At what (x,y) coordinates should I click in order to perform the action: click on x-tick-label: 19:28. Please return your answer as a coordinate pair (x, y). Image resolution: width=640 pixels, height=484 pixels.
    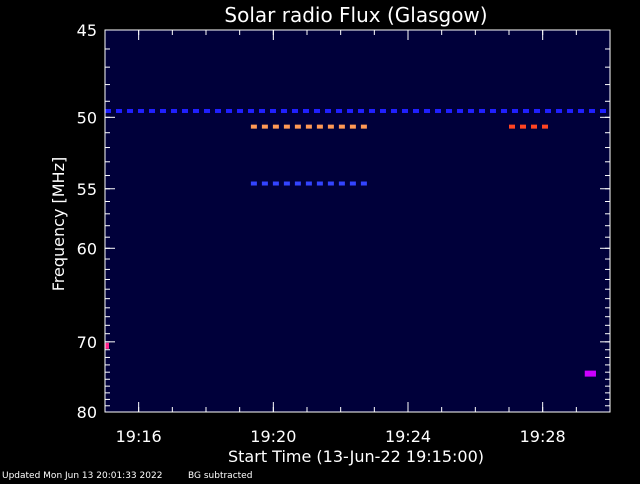
    Looking at the image, I should click on (543, 436).